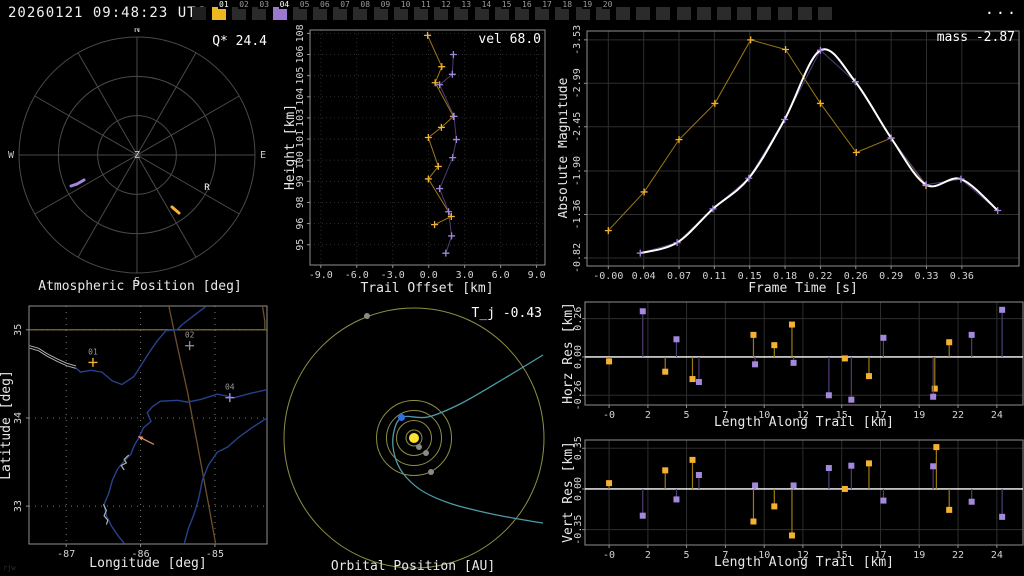 The height and width of the screenshot is (576, 1024). What do you see at coordinates (750, 276) in the screenshot?
I see `x-tick-label: 0.15` at bounding box center [750, 276].